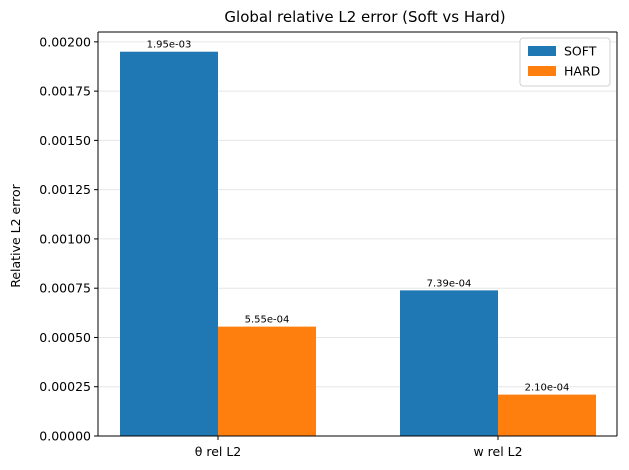 The width and height of the screenshot is (629, 470). What do you see at coordinates (15, 235) in the screenshot?
I see `y-axis-label: Relative L2 error` at bounding box center [15, 235].